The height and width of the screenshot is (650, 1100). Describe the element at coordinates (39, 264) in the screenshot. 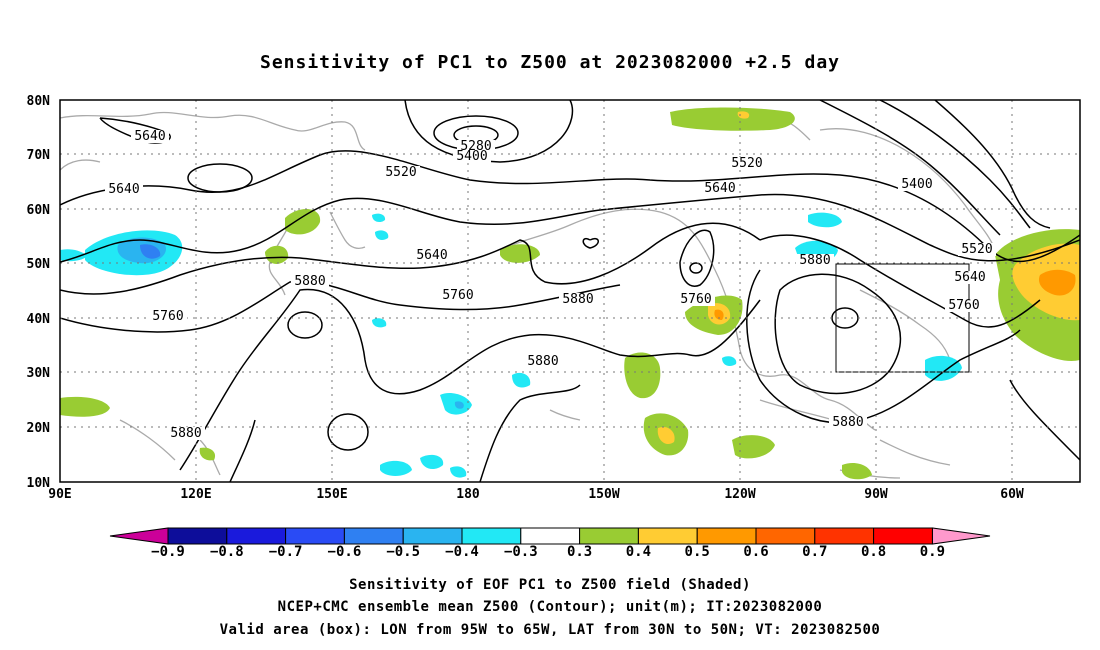

I see `lat-tick: 50N` at that location.